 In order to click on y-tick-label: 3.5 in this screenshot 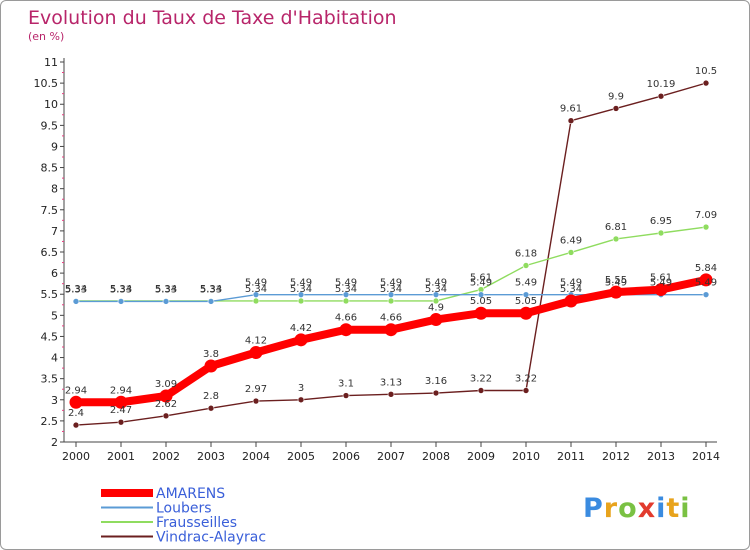, I will do `click(50, 379)`.